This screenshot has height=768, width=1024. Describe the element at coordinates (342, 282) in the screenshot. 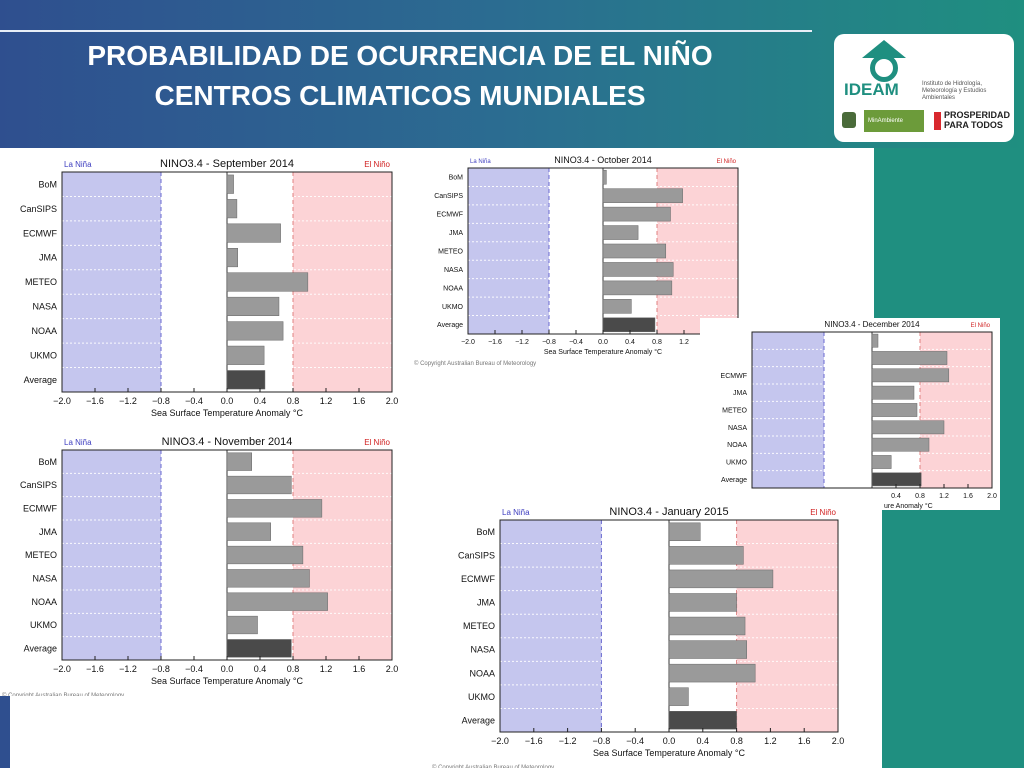

I see `el-nino-zone` at that location.